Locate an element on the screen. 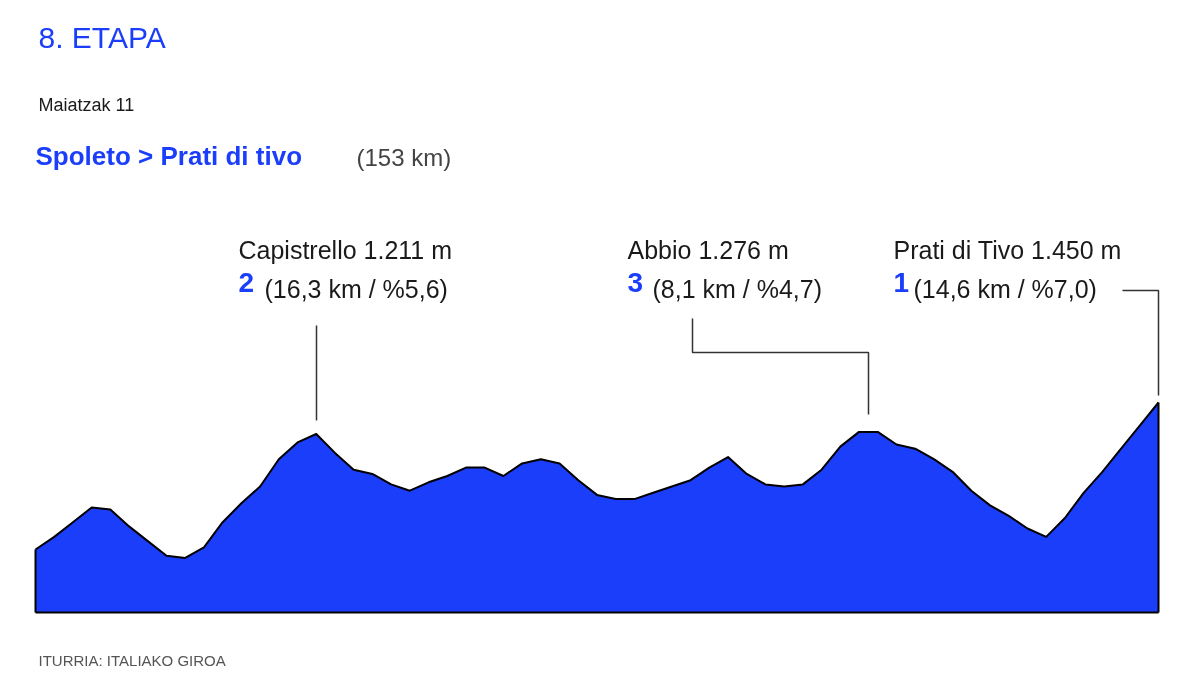 This screenshot has width=1200, height=687. text: (14,6 km / %7,0) is located at coordinates (1005, 288).